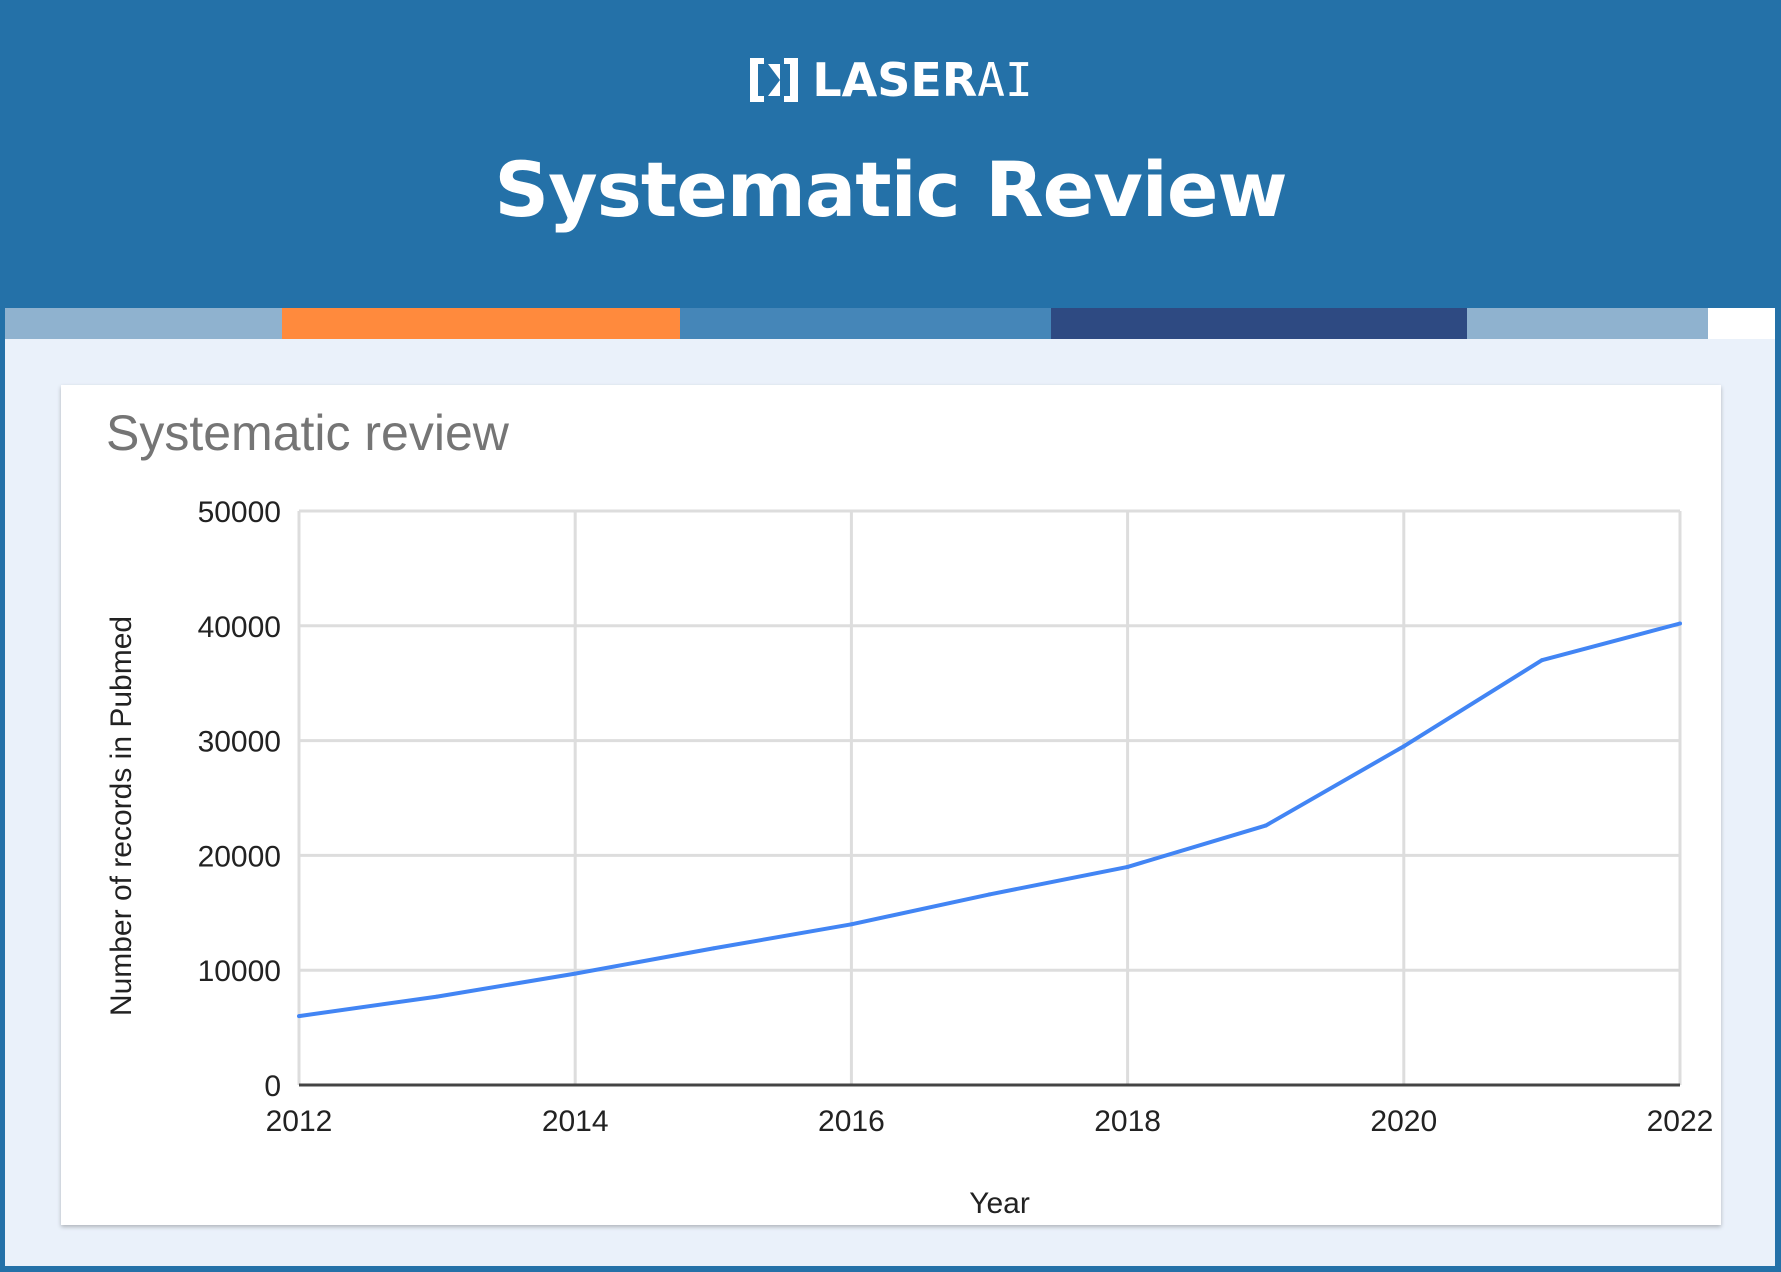  I want to click on x-tick-label: 2018, so click(1127, 1121).